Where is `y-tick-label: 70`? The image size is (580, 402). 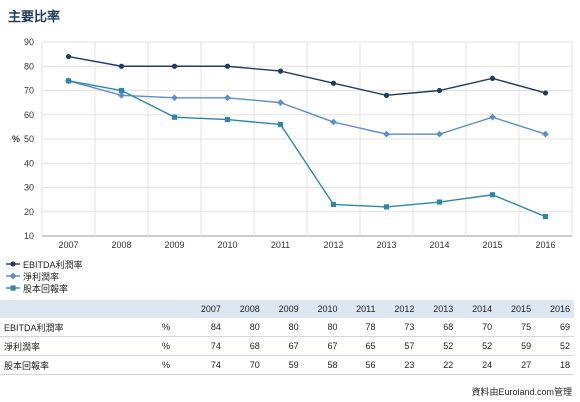
y-tick-label: 70 is located at coordinates (29, 91).